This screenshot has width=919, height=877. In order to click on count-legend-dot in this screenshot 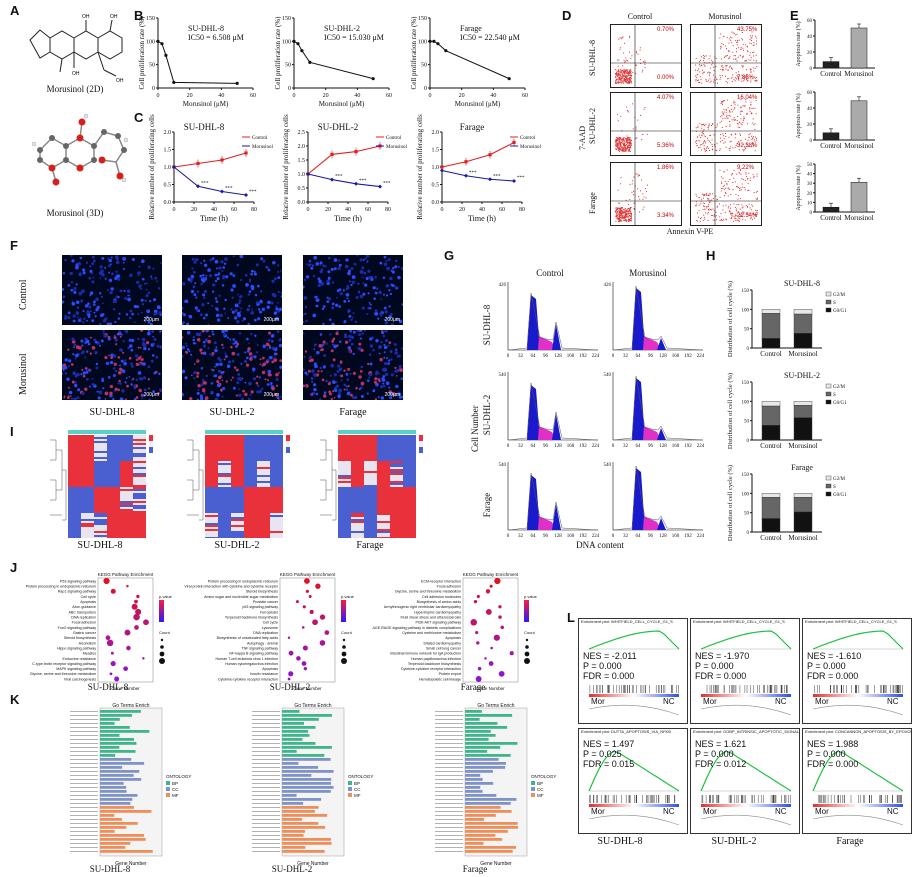, I will do `click(527, 654)`.